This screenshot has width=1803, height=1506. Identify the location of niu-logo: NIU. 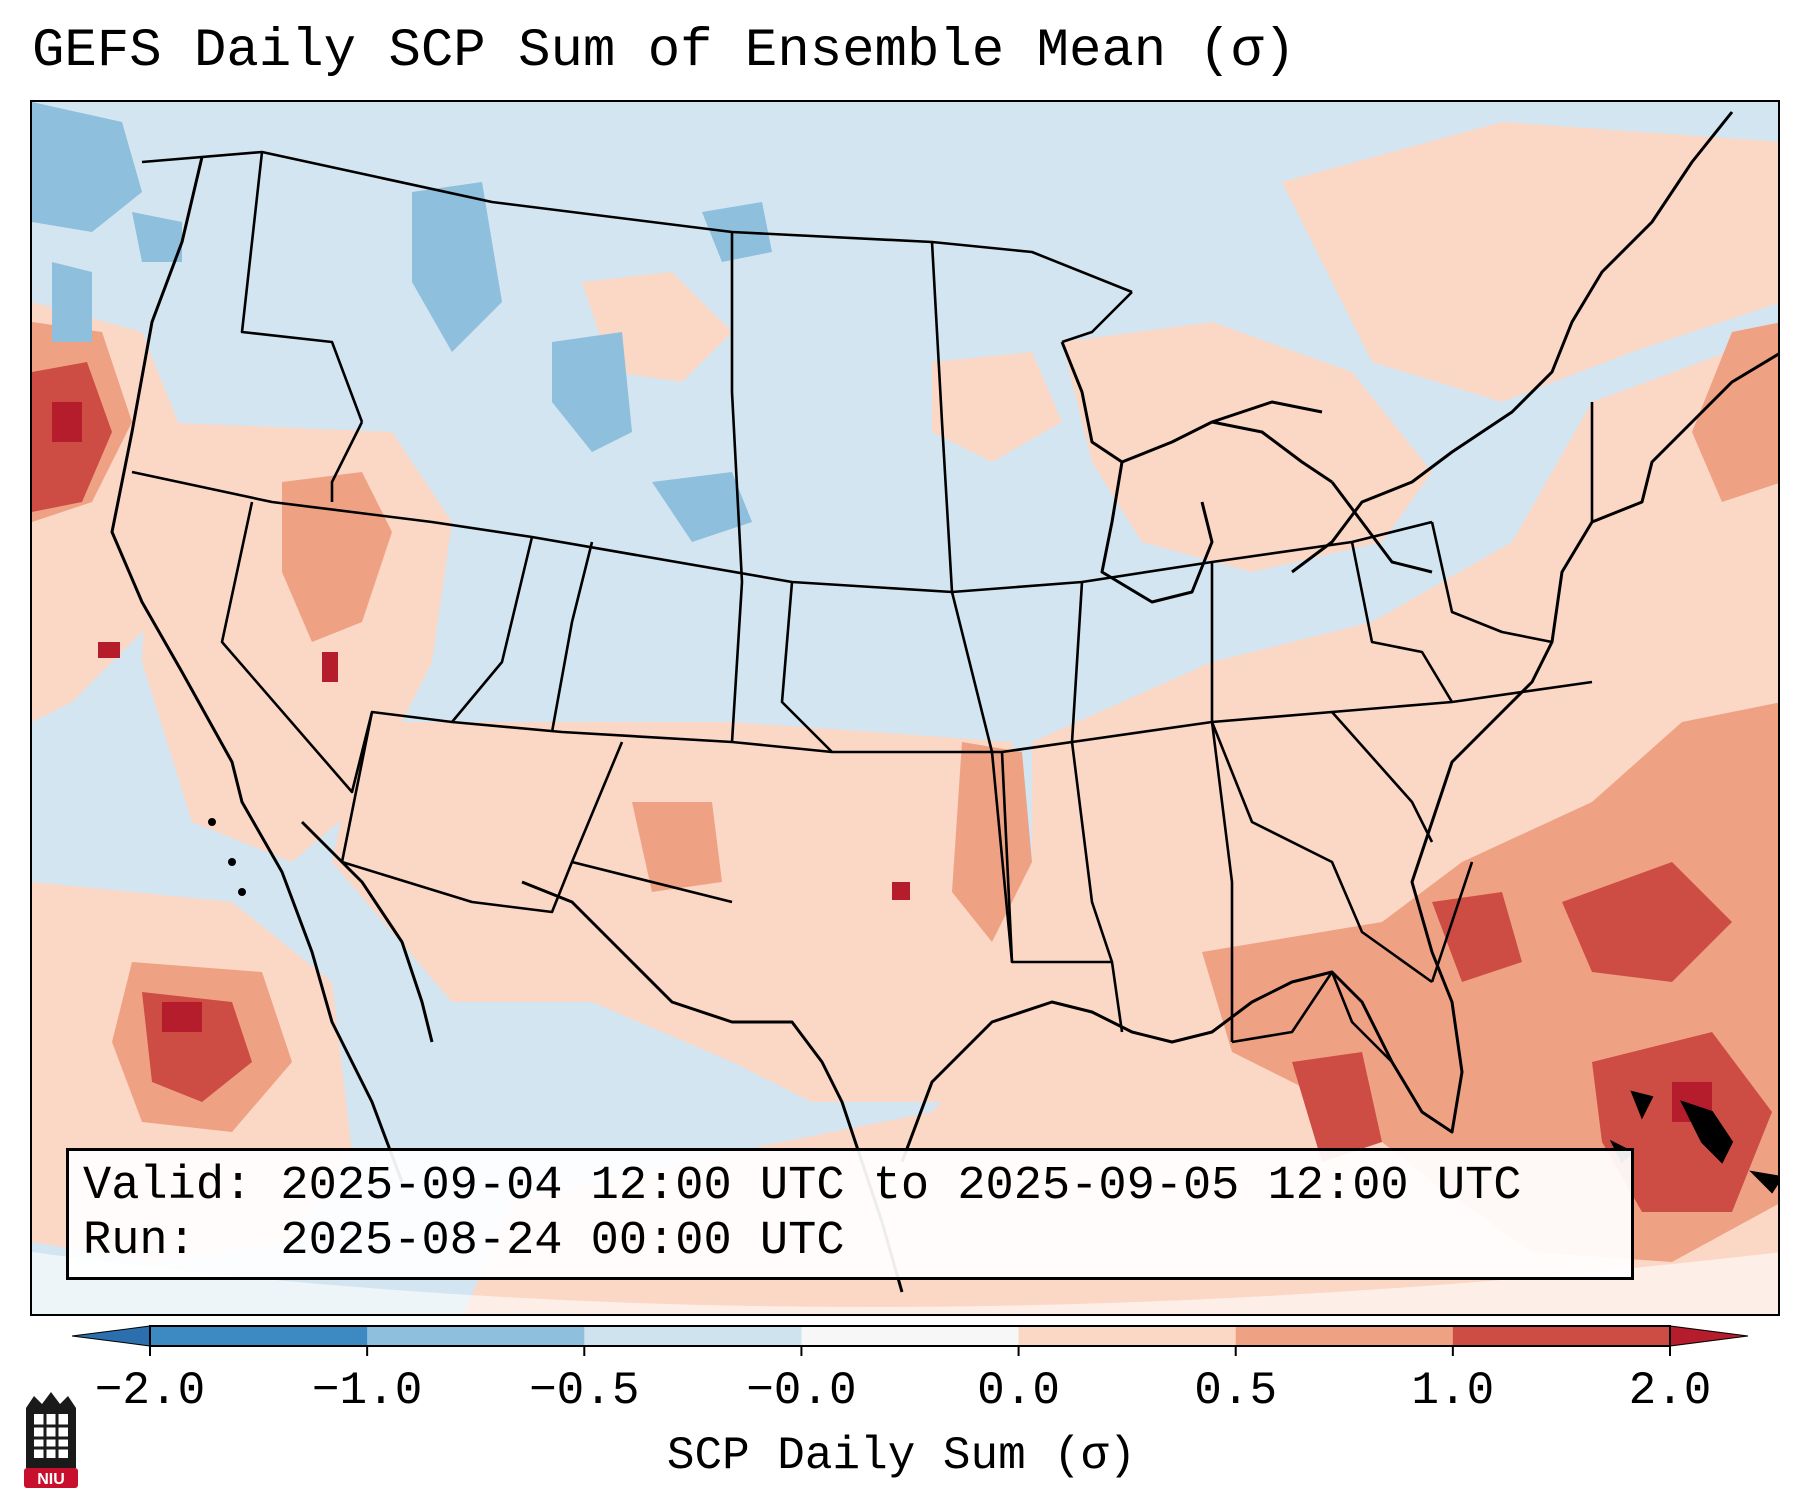
(51, 1440).